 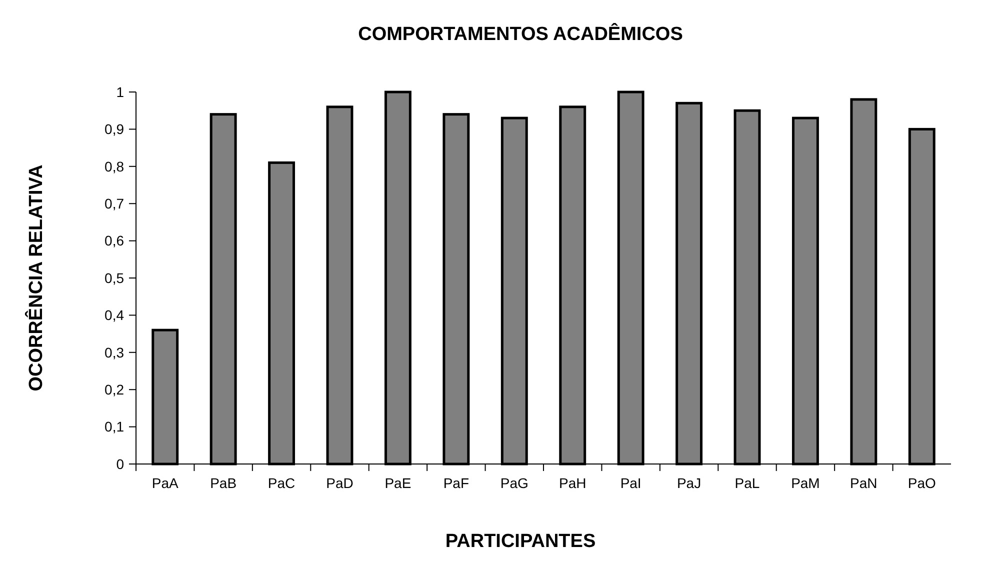 What do you see at coordinates (120, 92) in the screenshot?
I see `y-tick-label: 1` at bounding box center [120, 92].